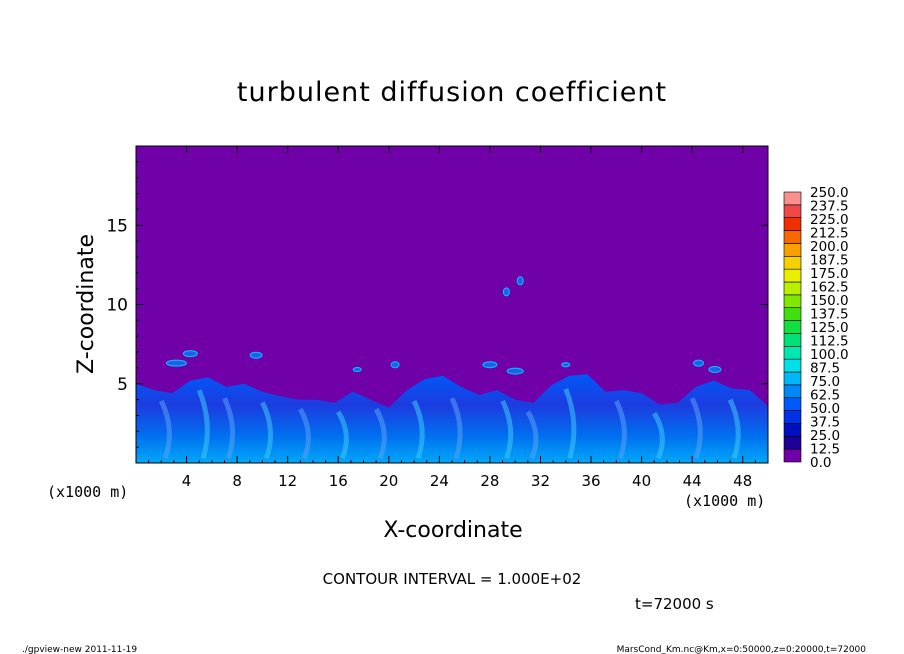  What do you see at coordinates (825, 423) in the screenshot?
I see `colorbar-label: 37.5` at bounding box center [825, 423].